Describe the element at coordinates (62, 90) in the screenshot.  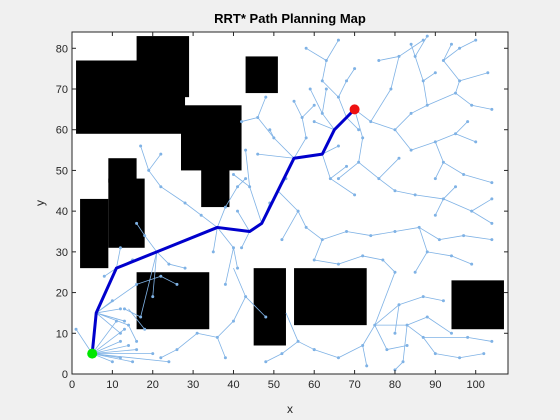
I see `y-tick-label: 70` at that location.